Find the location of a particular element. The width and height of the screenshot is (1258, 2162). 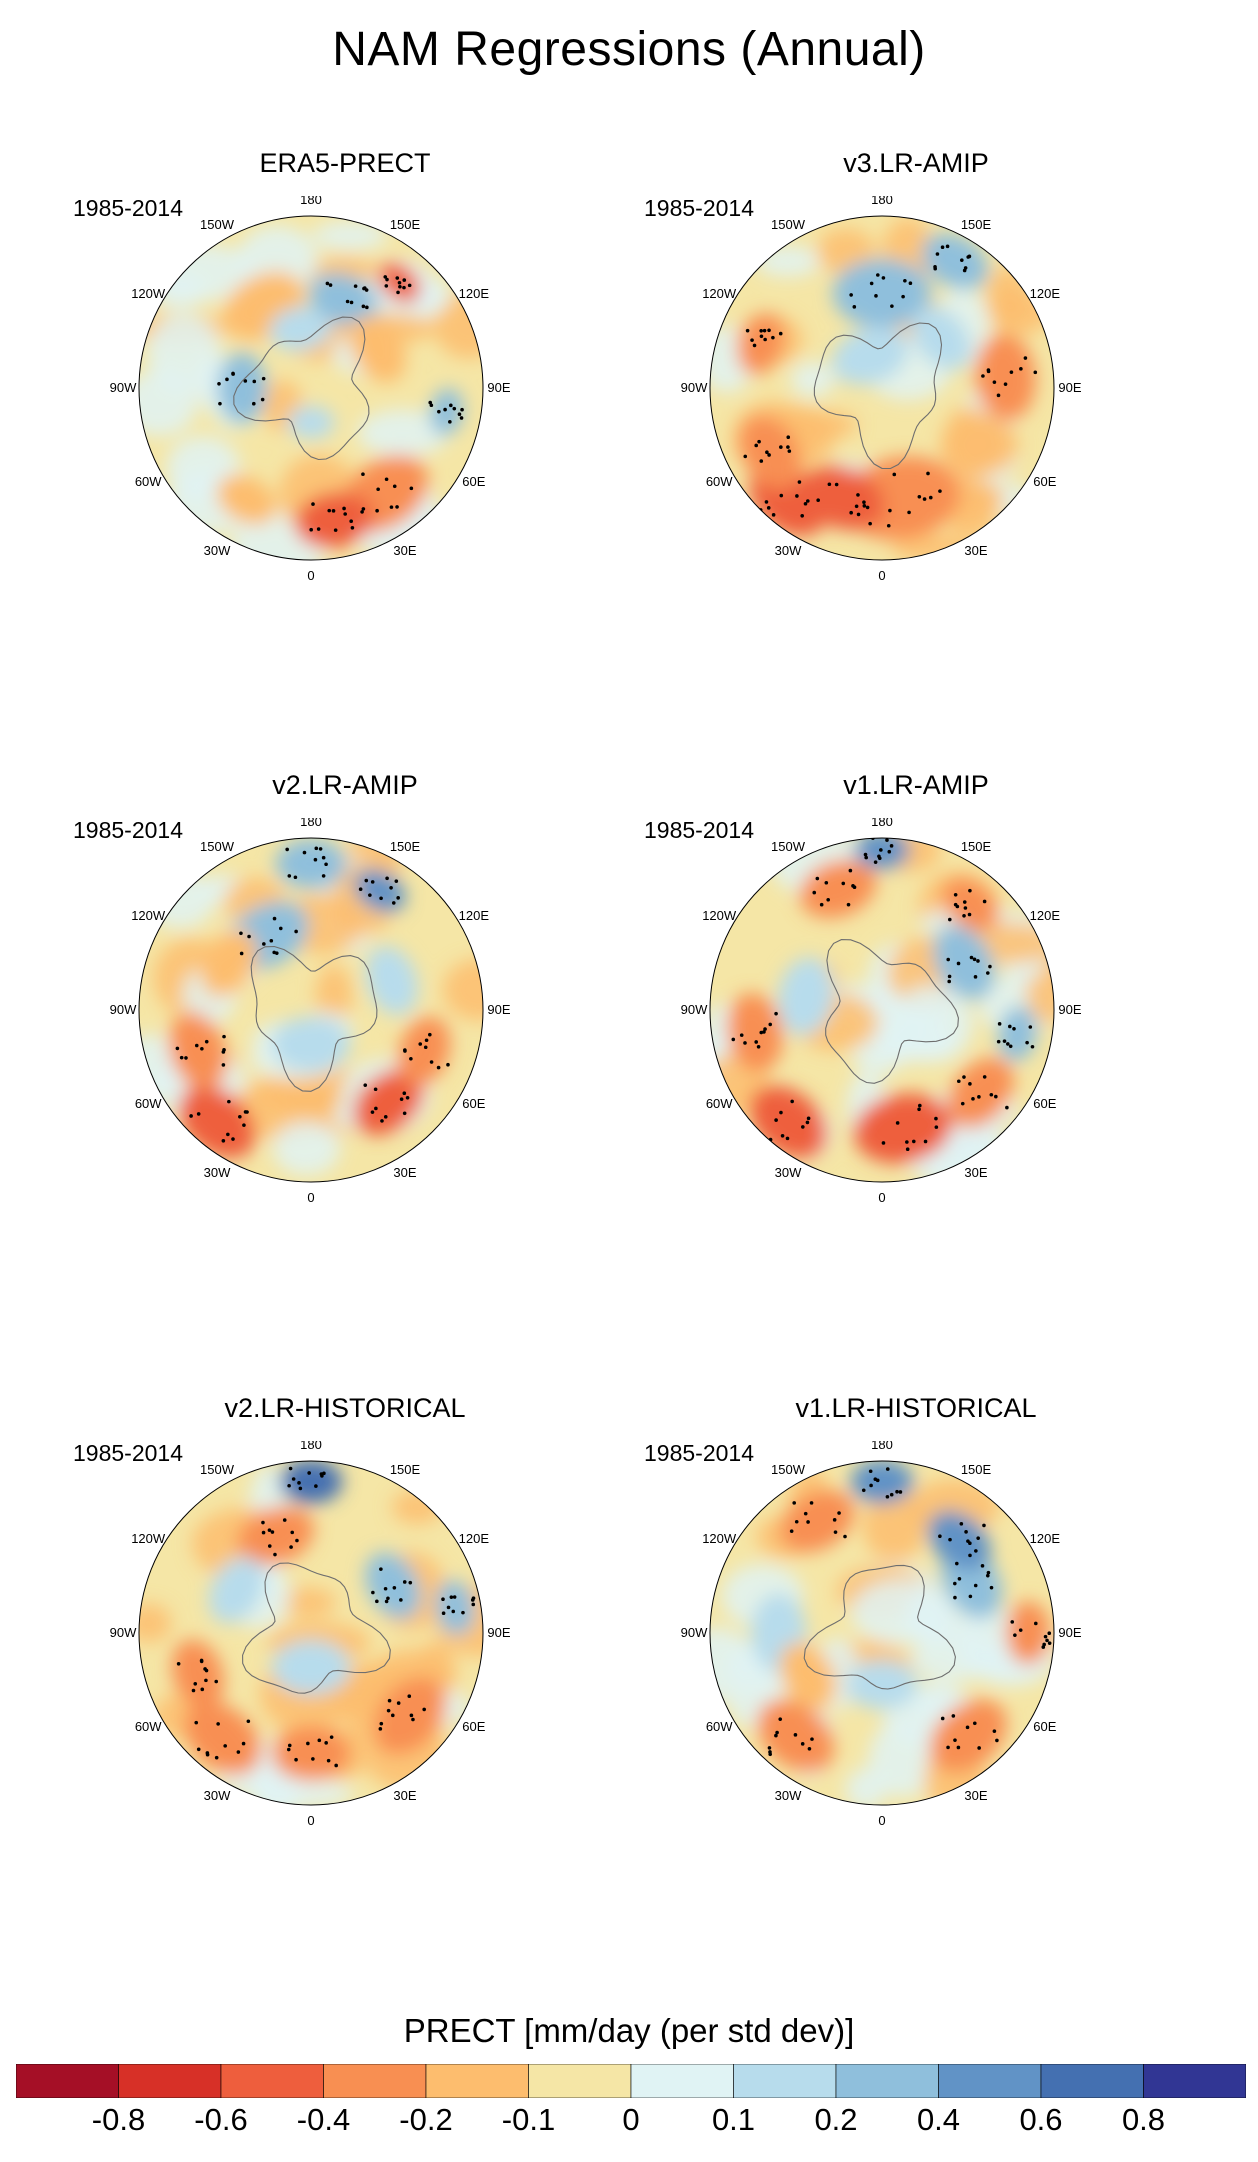

period-label: 1985-2014 is located at coordinates (699, 830).